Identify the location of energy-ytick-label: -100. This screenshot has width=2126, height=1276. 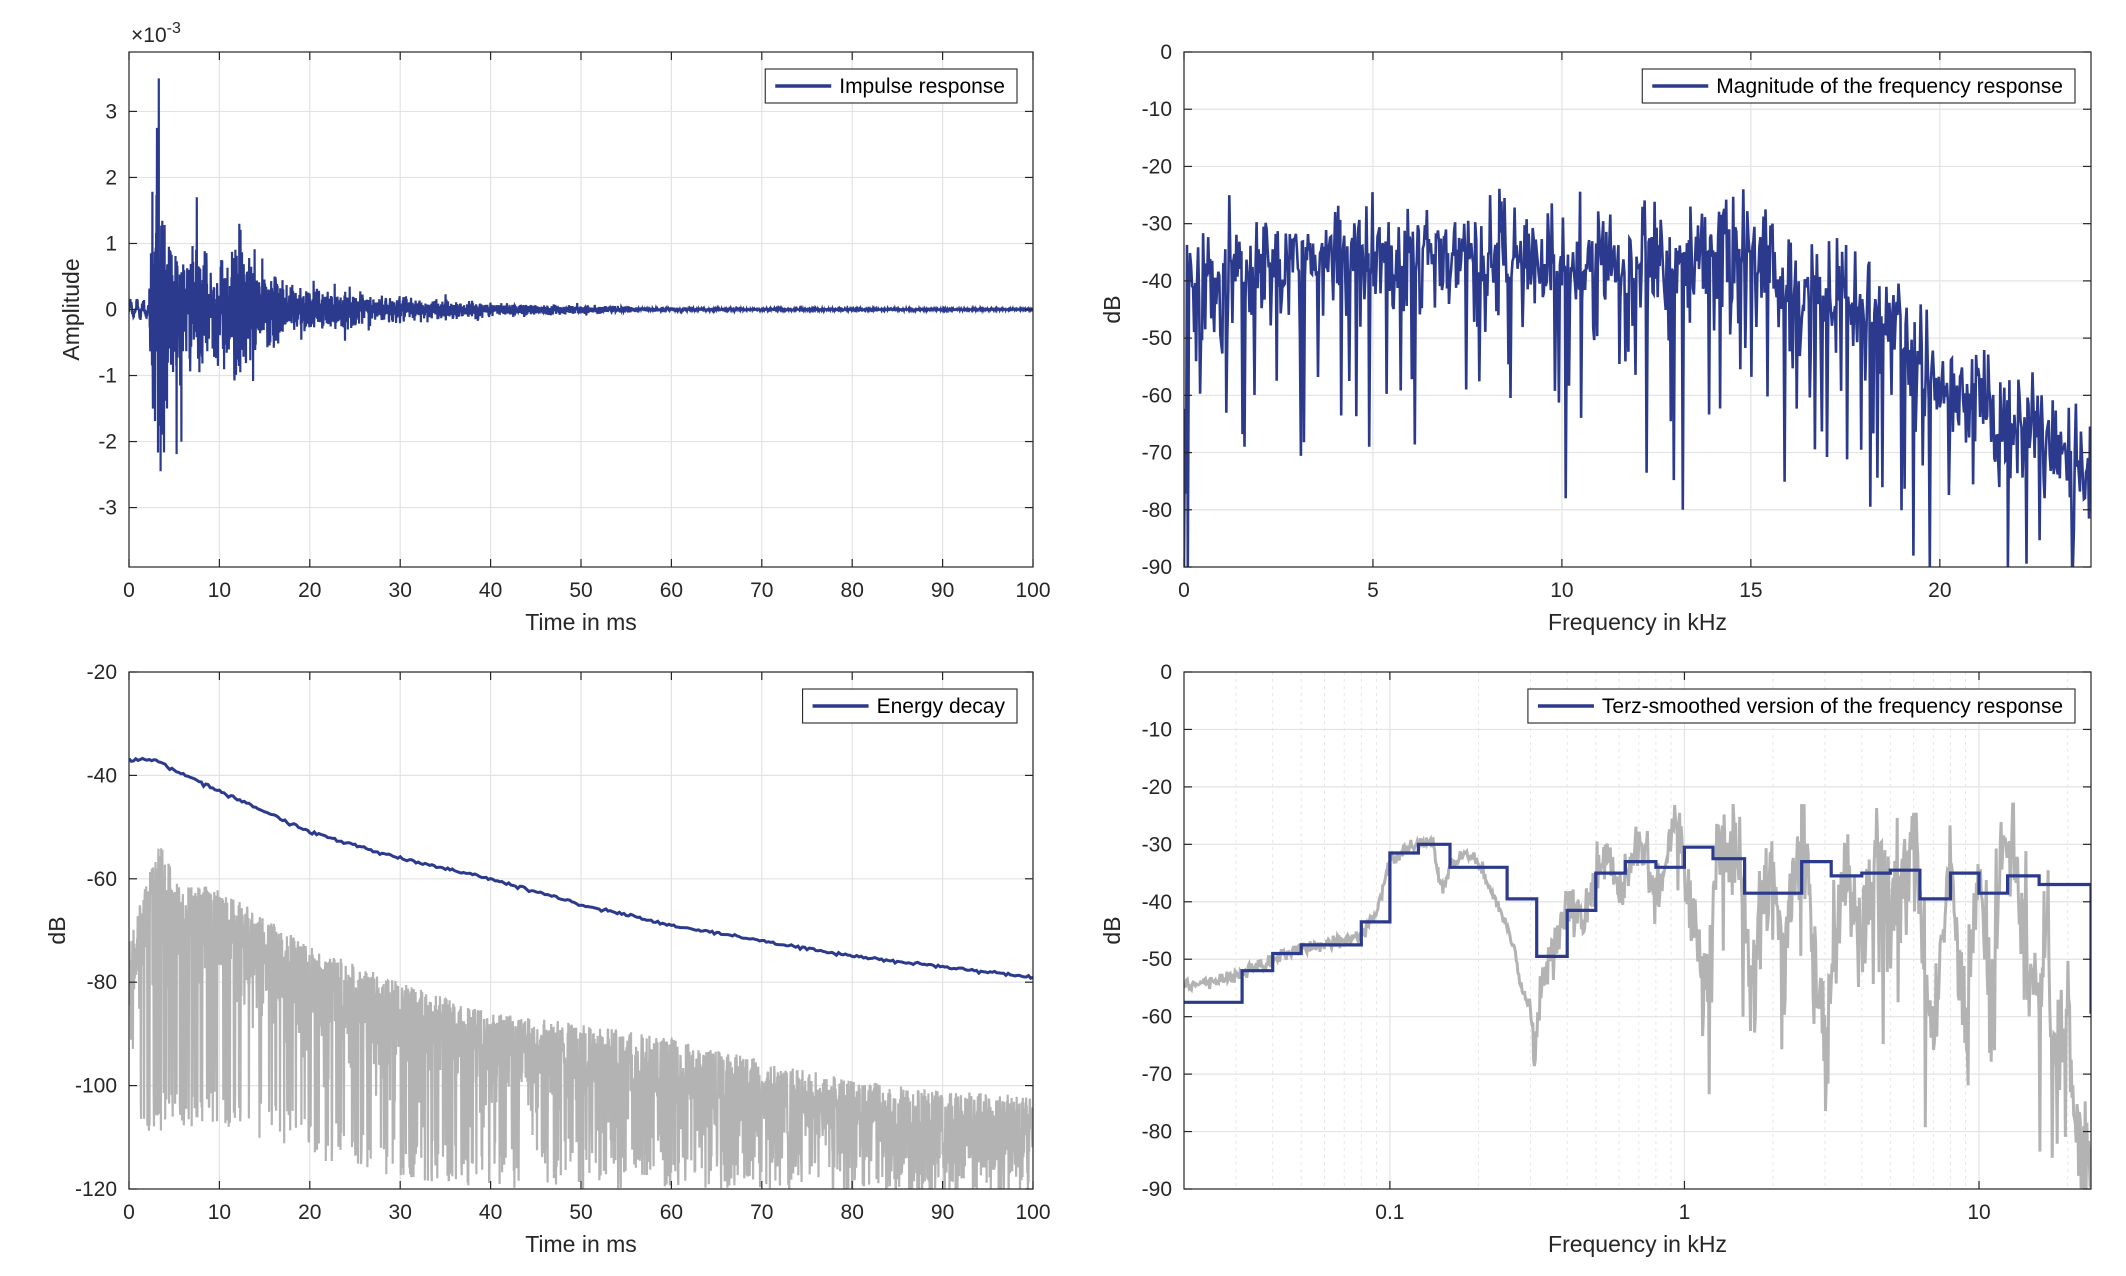
(96, 1086).